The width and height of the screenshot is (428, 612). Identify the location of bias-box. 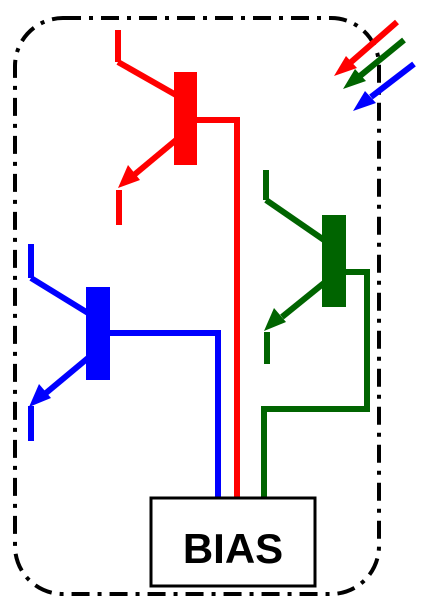
(233, 542).